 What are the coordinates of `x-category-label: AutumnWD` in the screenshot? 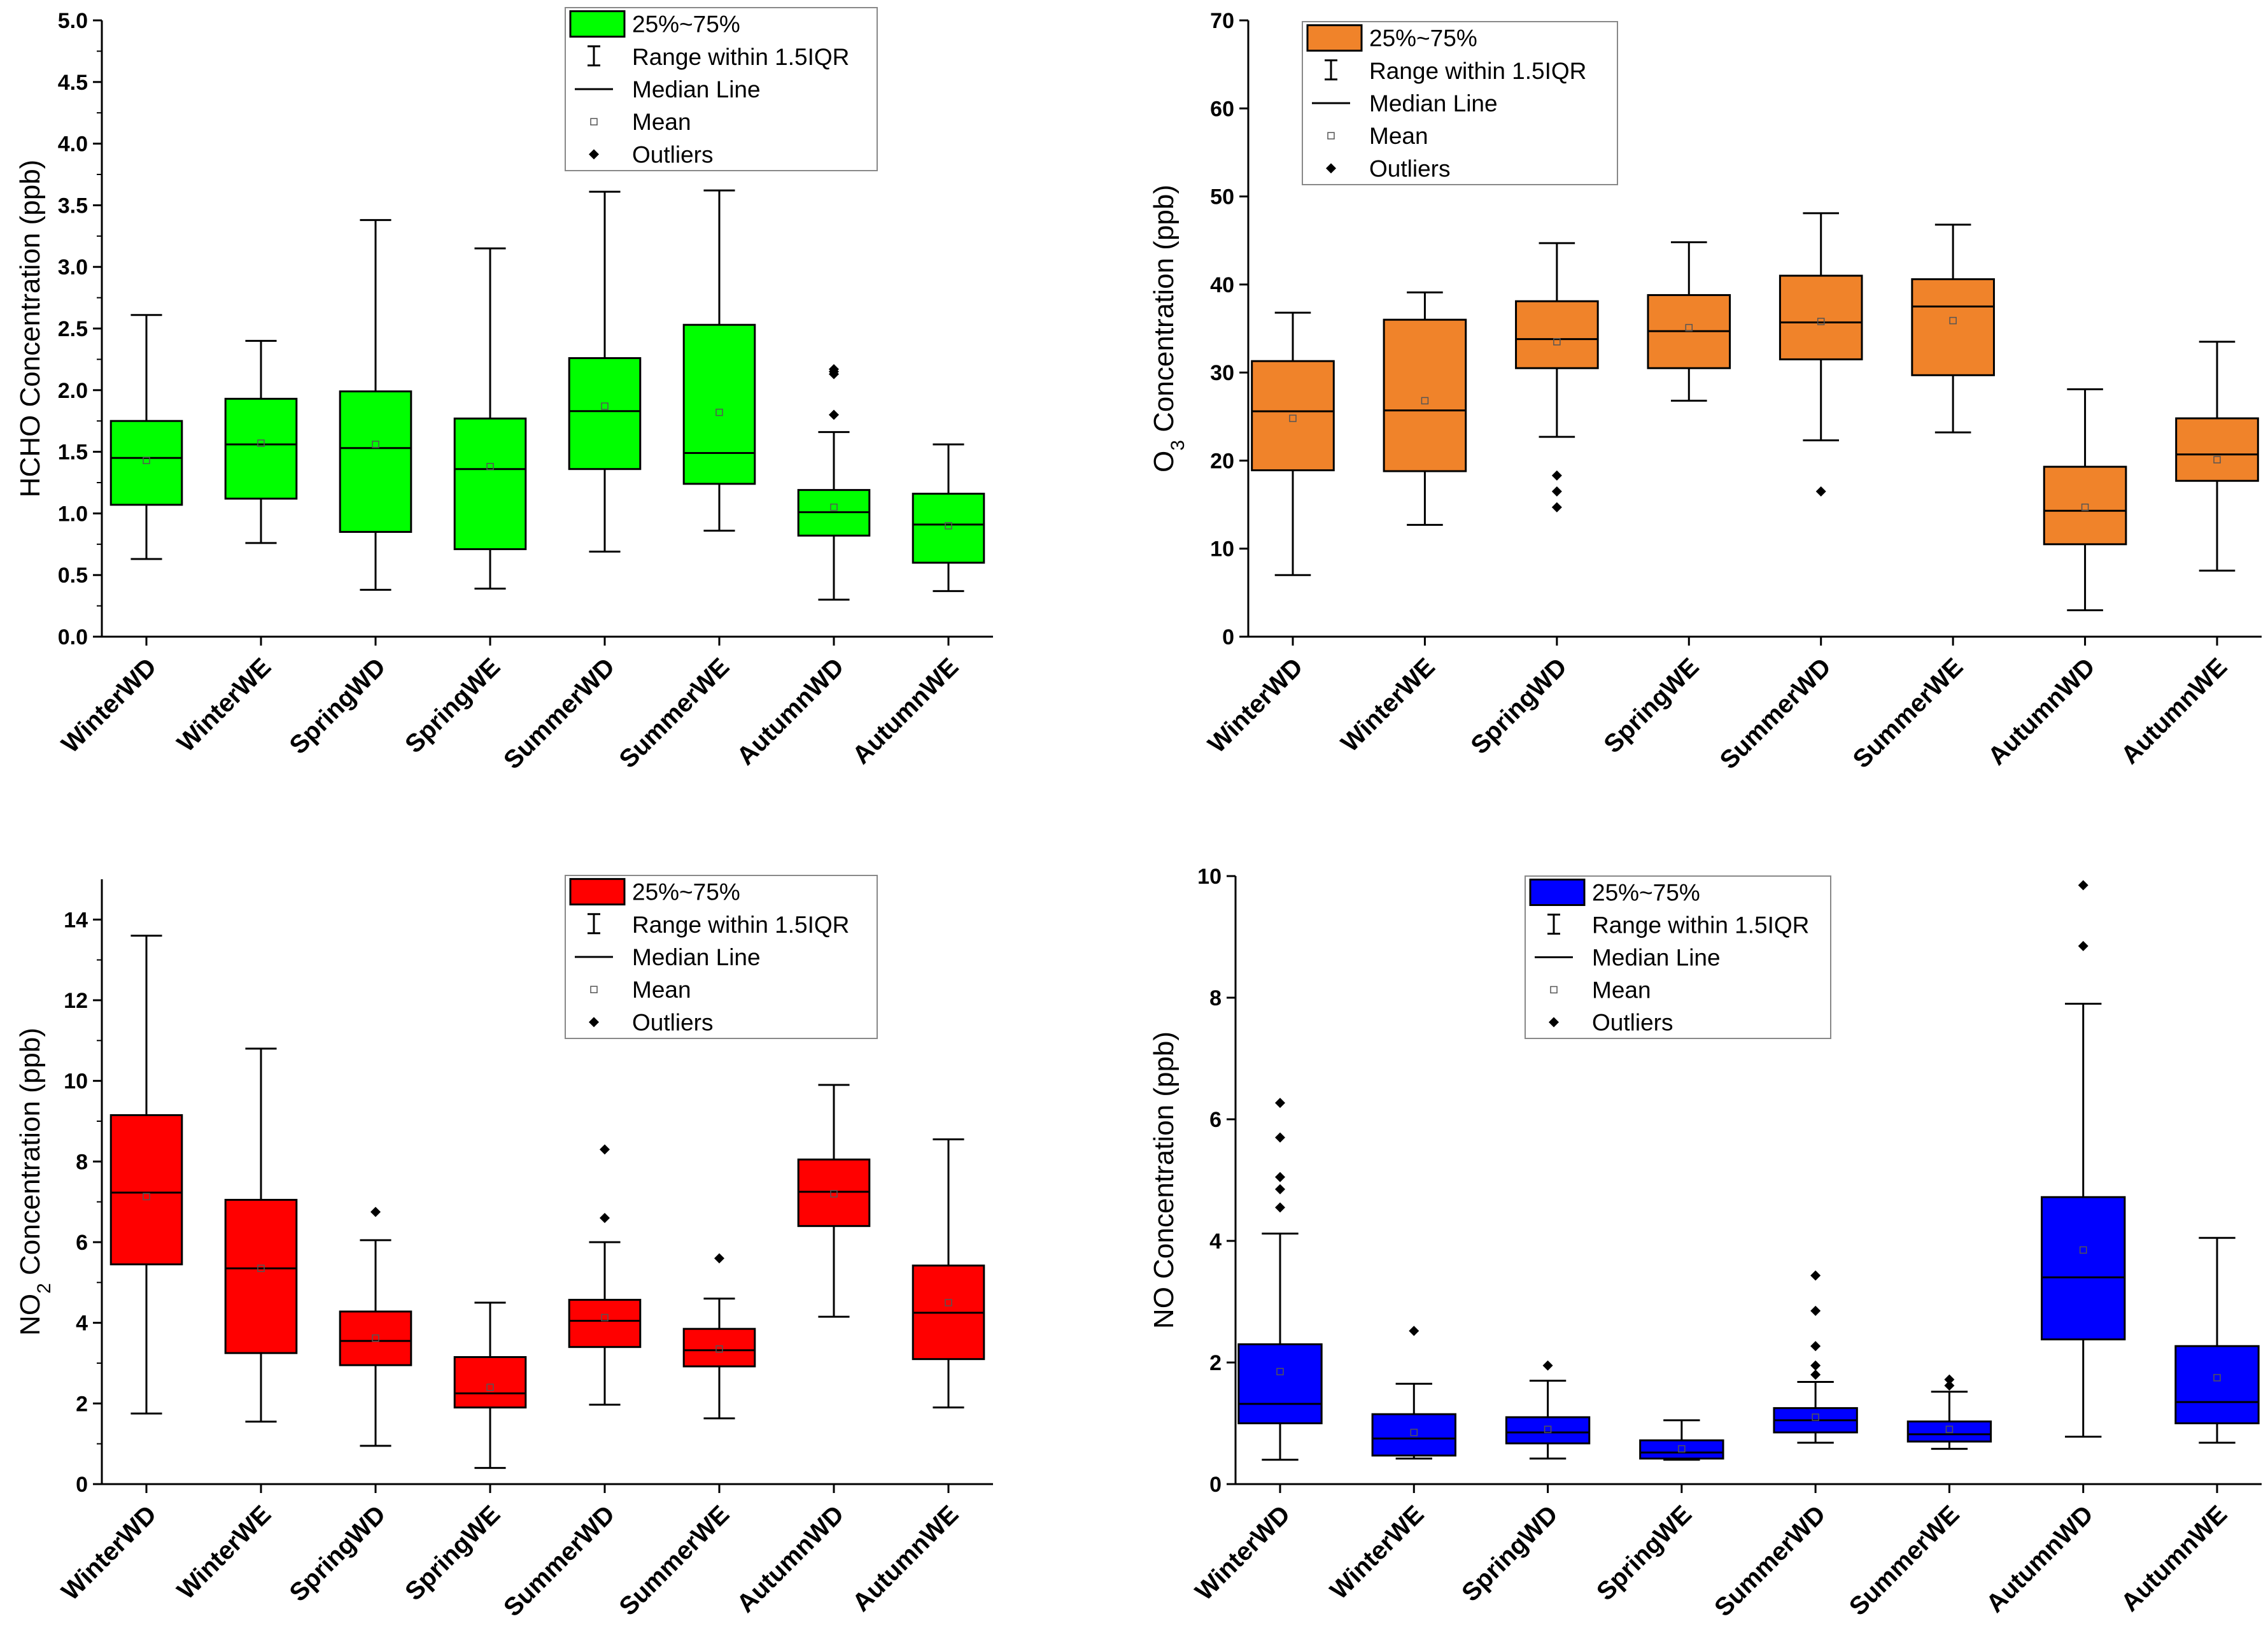 It's located at (2040, 1559).